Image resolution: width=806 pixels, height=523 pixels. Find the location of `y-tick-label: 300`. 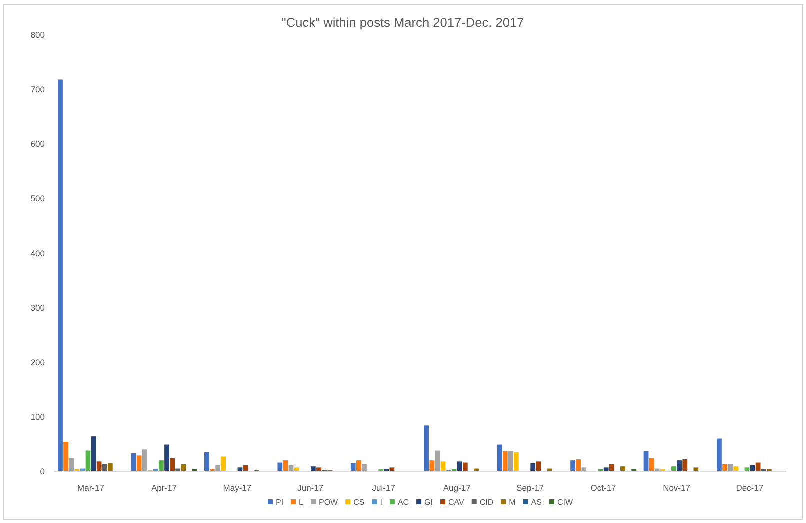

y-tick-label: 300 is located at coordinates (38, 307).